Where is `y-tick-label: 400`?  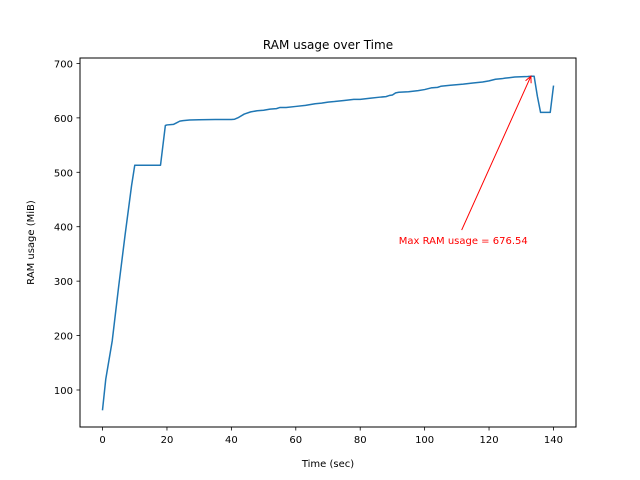 y-tick-label: 400 is located at coordinates (63, 228).